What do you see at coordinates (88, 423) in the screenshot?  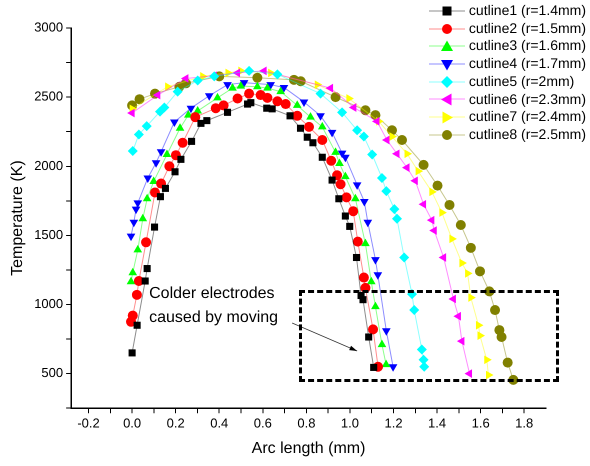 I see `x-tick-label: -0.2` at bounding box center [88, 423].